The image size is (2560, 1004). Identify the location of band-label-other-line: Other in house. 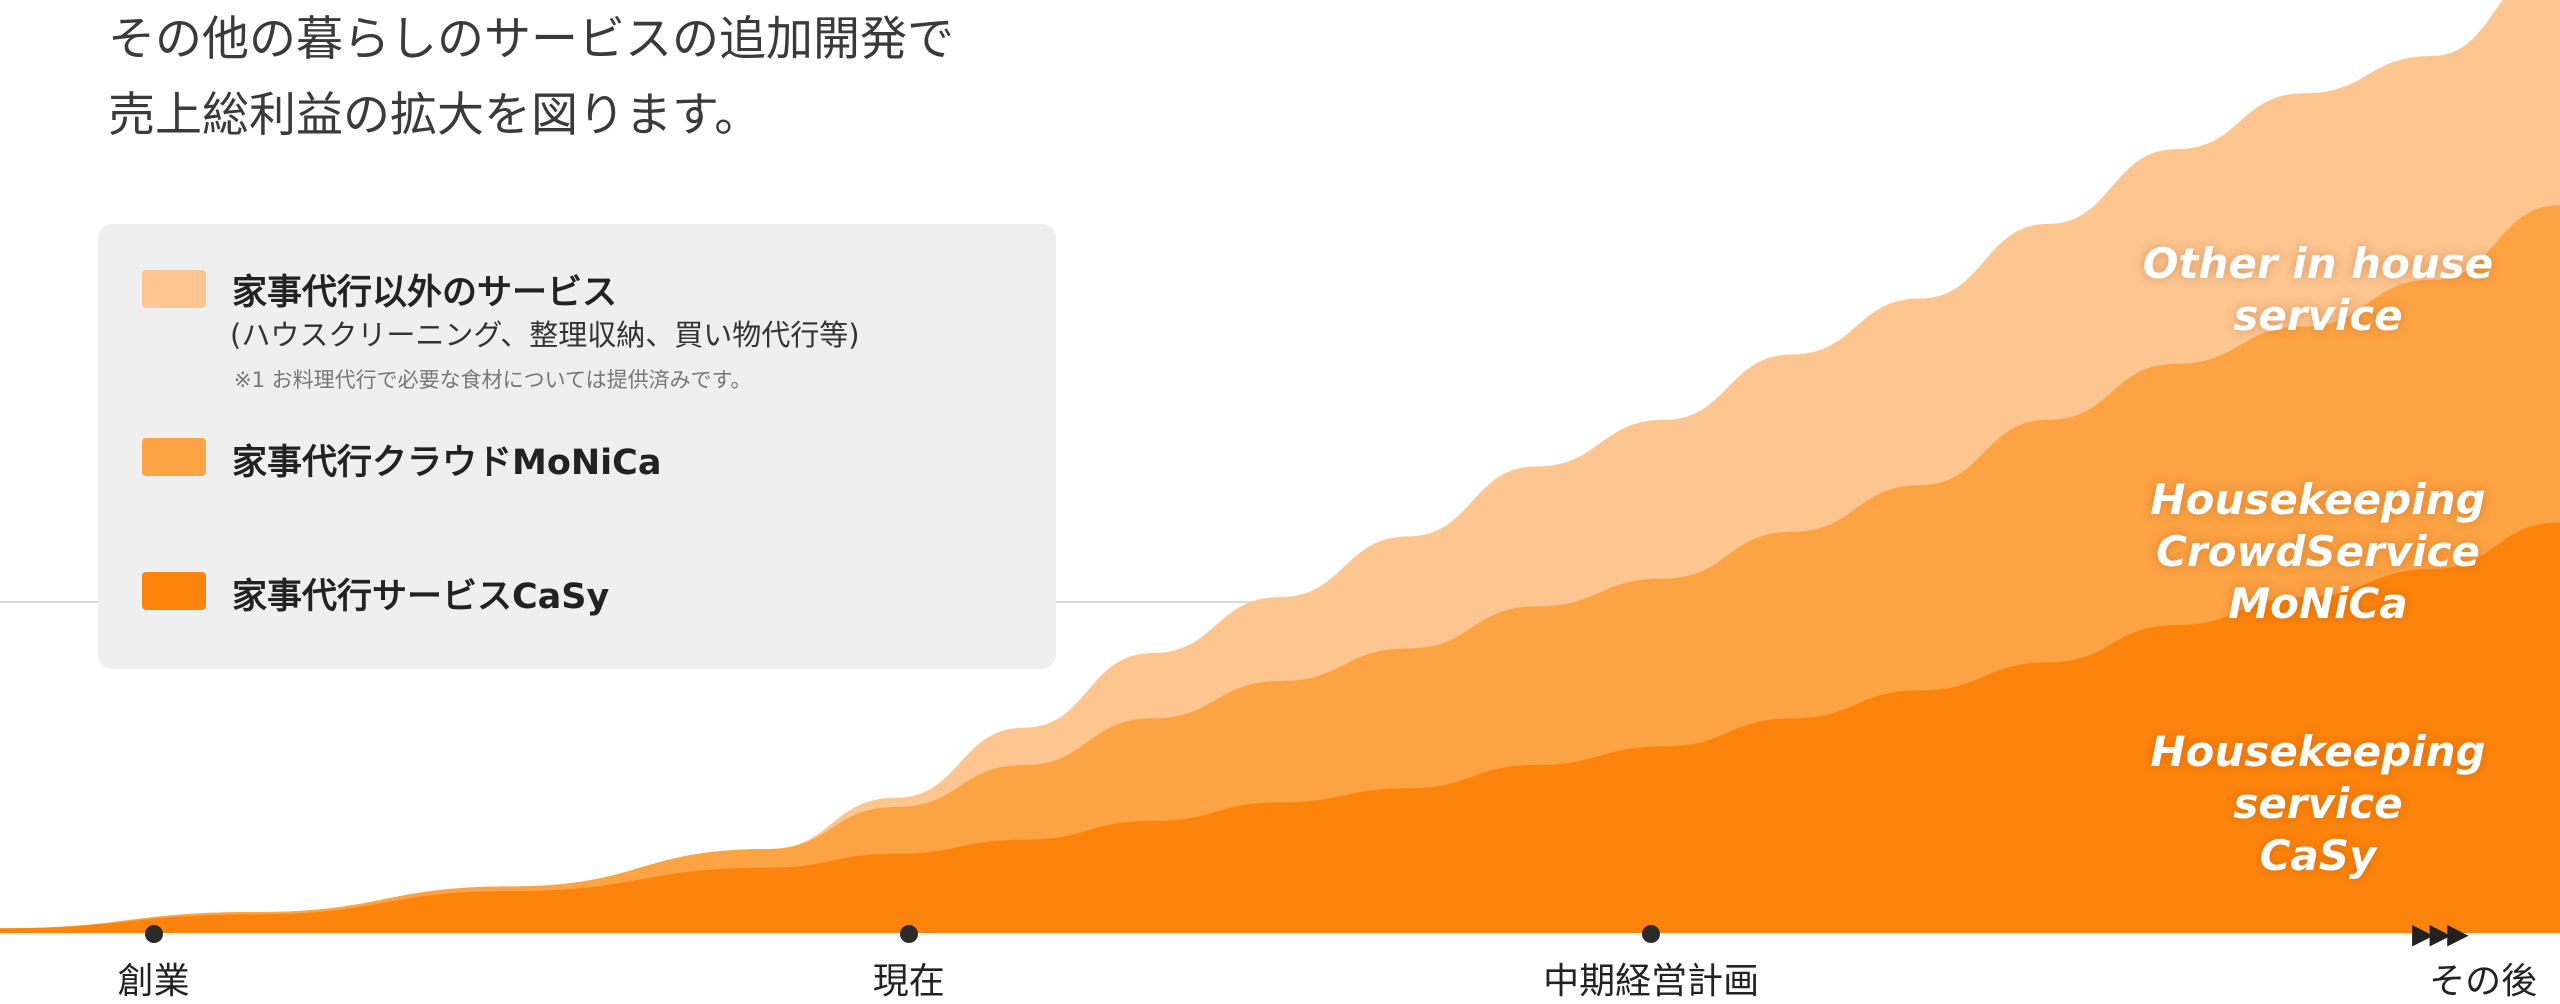
(2318, 263).